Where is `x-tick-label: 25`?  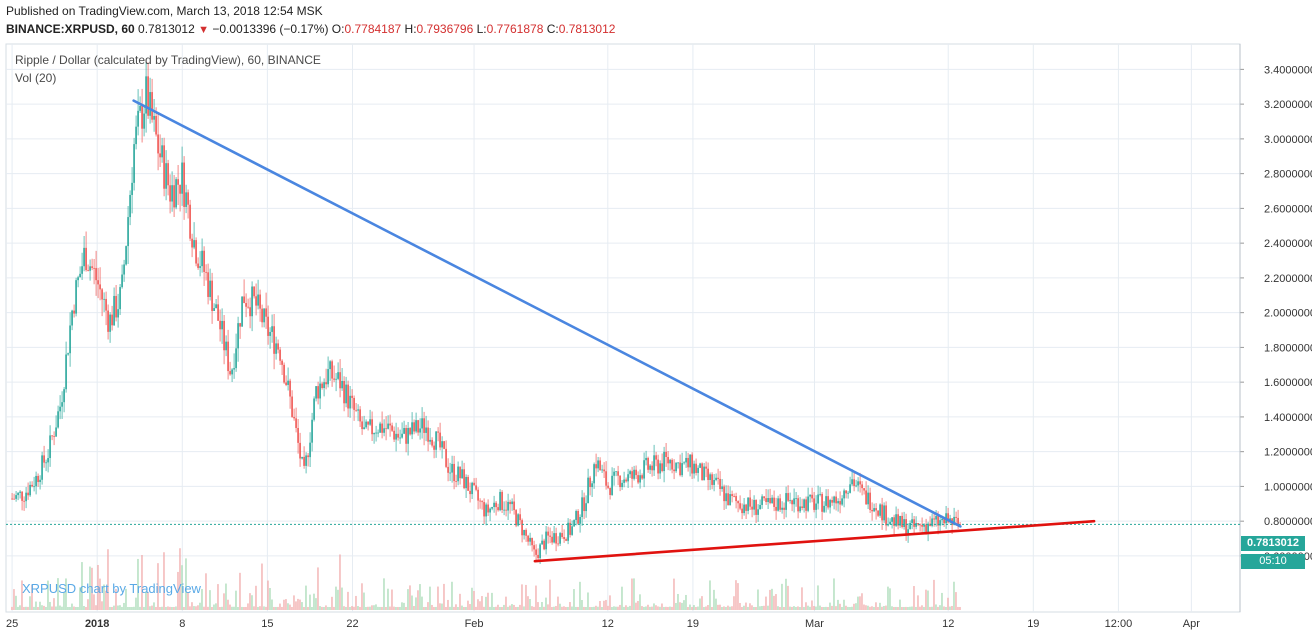 x-tick-label: 25 is located at coordinates (12, 624).